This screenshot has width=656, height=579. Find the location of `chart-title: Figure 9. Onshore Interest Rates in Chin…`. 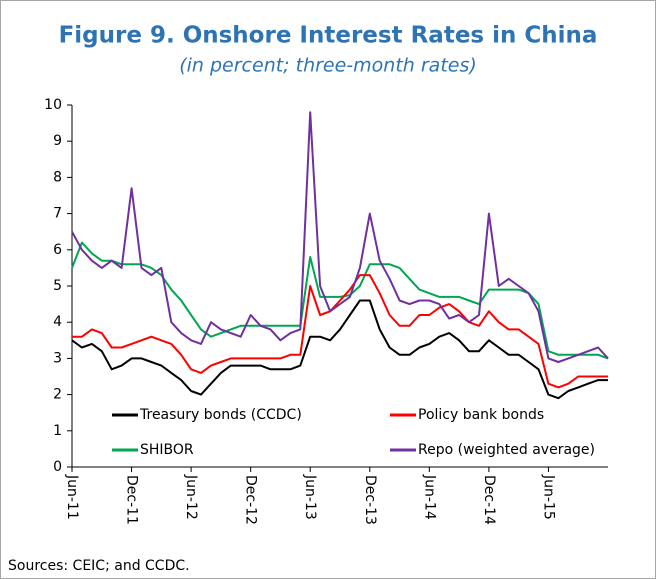

chart-title: Figure 9. Onshore Interest Rates in Chin… is located at coordinates (328, 36).